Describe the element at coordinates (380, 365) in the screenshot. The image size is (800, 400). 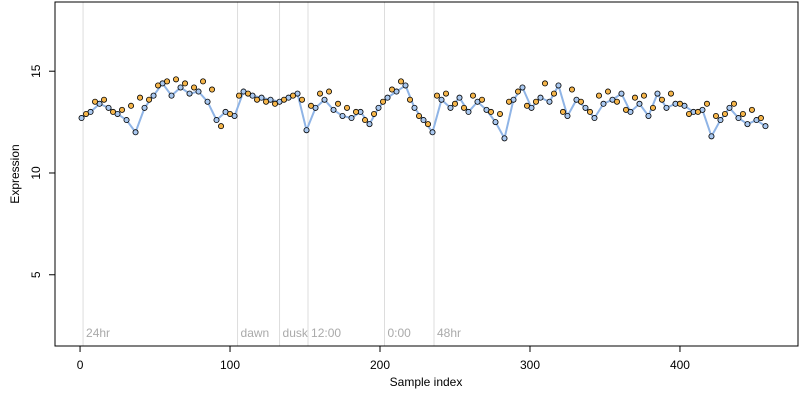
I see `x-tick-label: 200` at that location.